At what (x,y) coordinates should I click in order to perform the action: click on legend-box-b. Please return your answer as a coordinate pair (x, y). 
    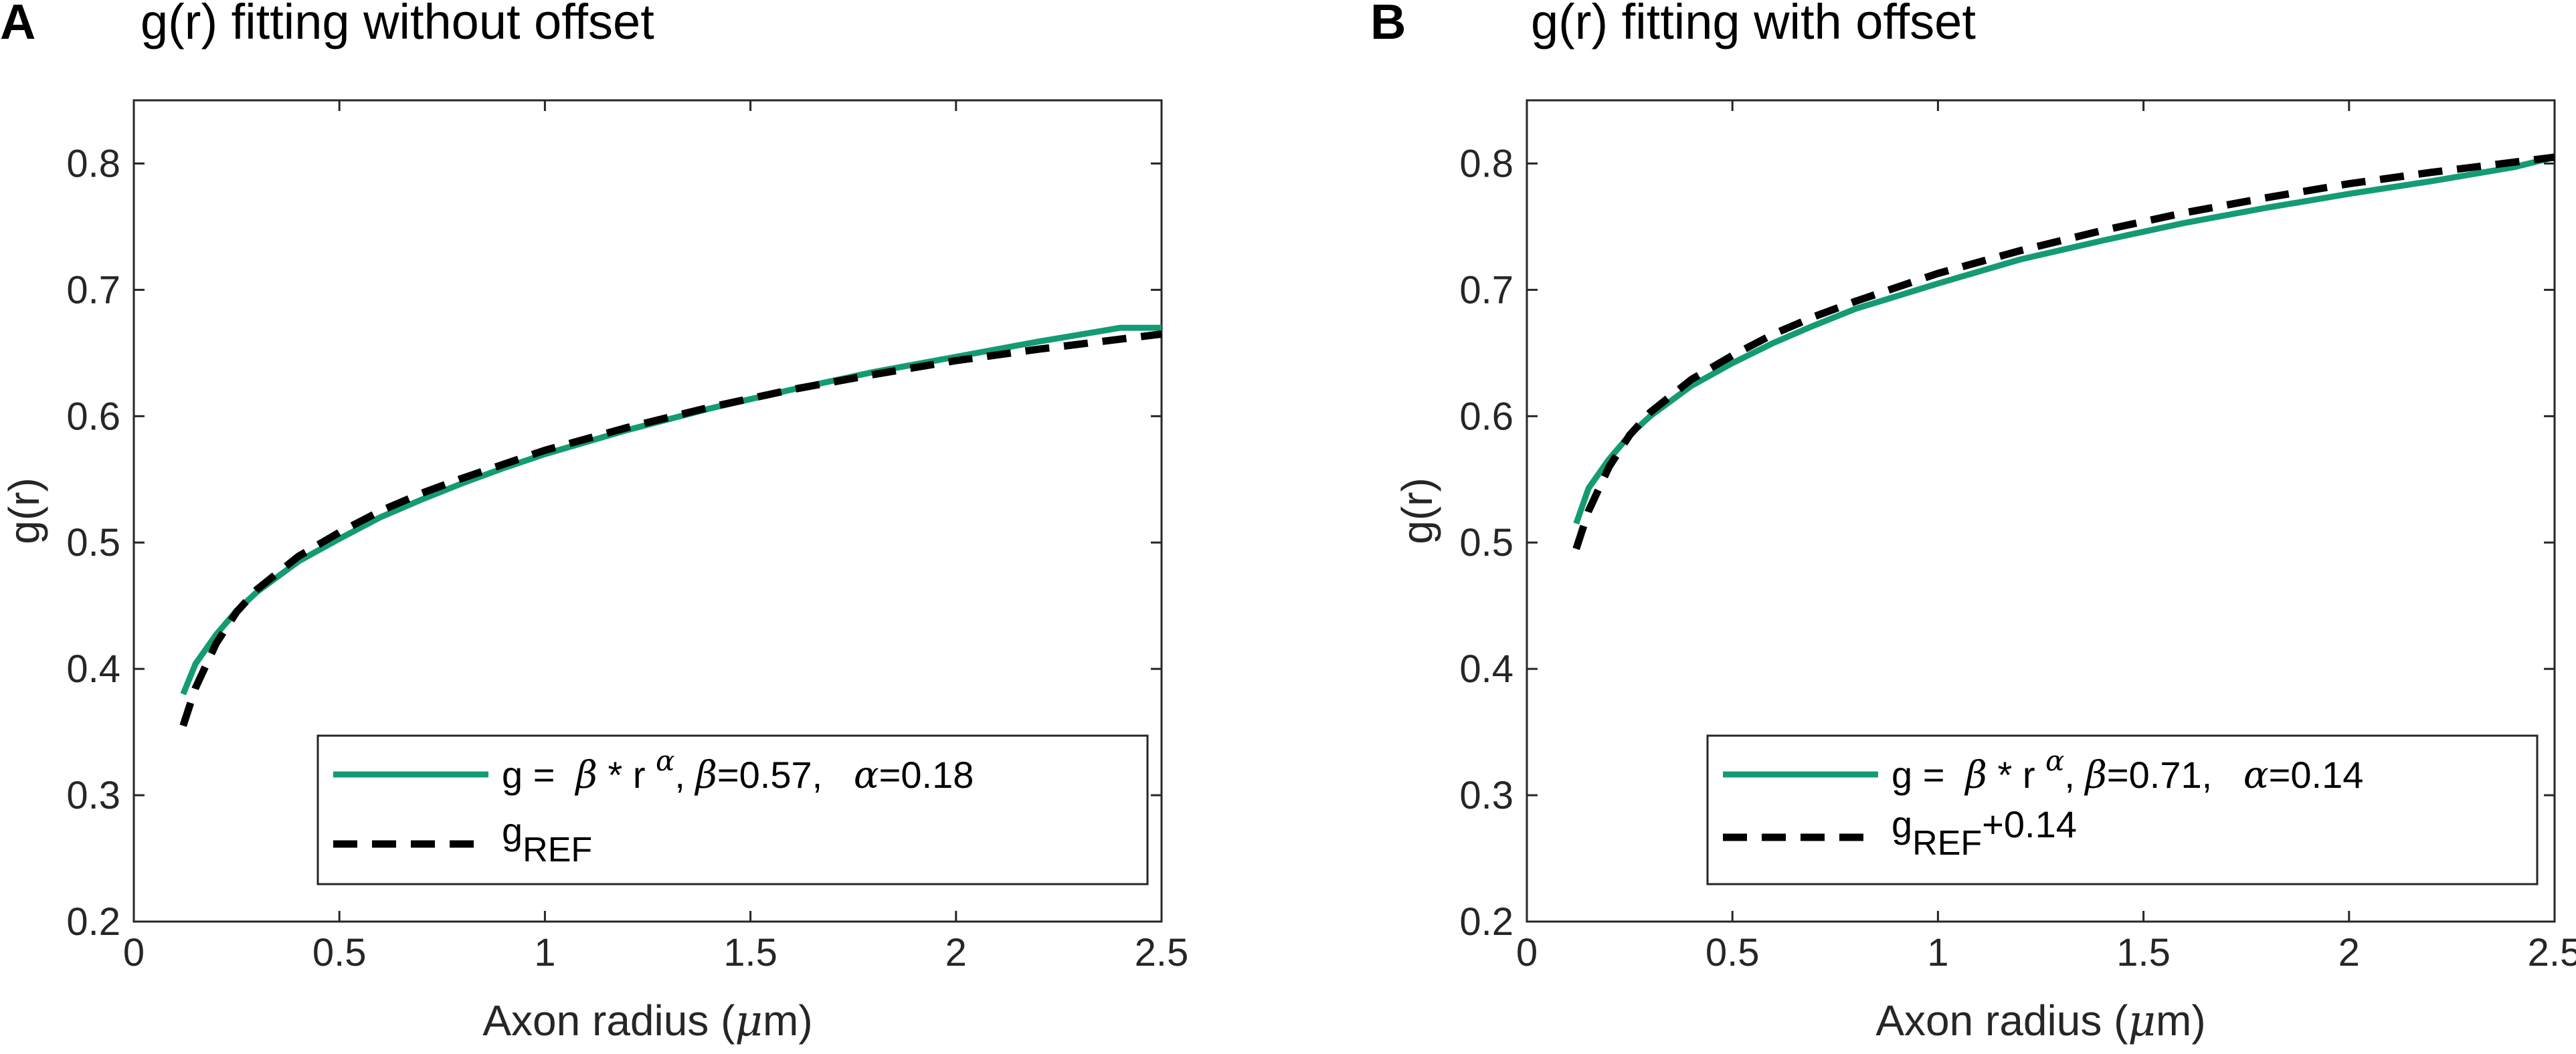
    Looking at the image, I should click on (2122, 809).